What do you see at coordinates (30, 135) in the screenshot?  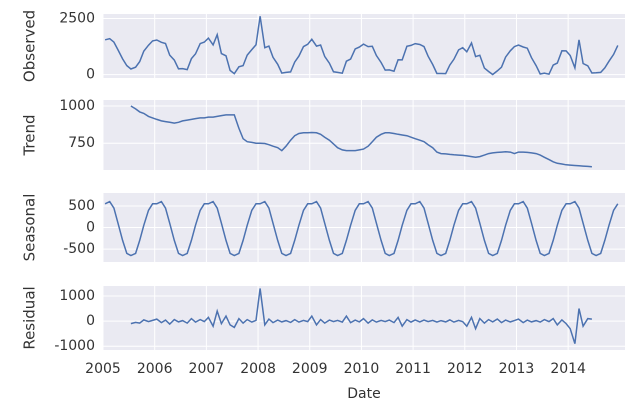 I see `y-axis-label: Trend` at bounding box center [30, 135].